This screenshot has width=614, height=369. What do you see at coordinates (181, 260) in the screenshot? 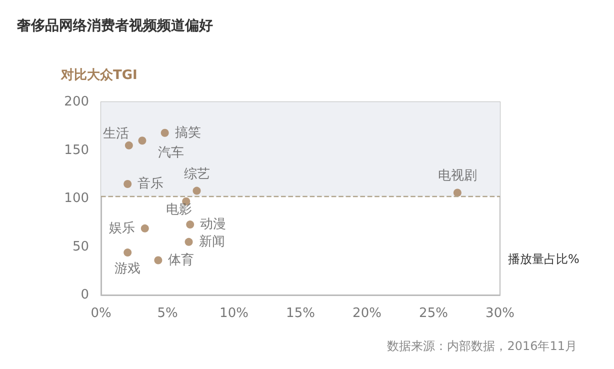
I see `series-label: 体育` at bounding box center [181, 260].